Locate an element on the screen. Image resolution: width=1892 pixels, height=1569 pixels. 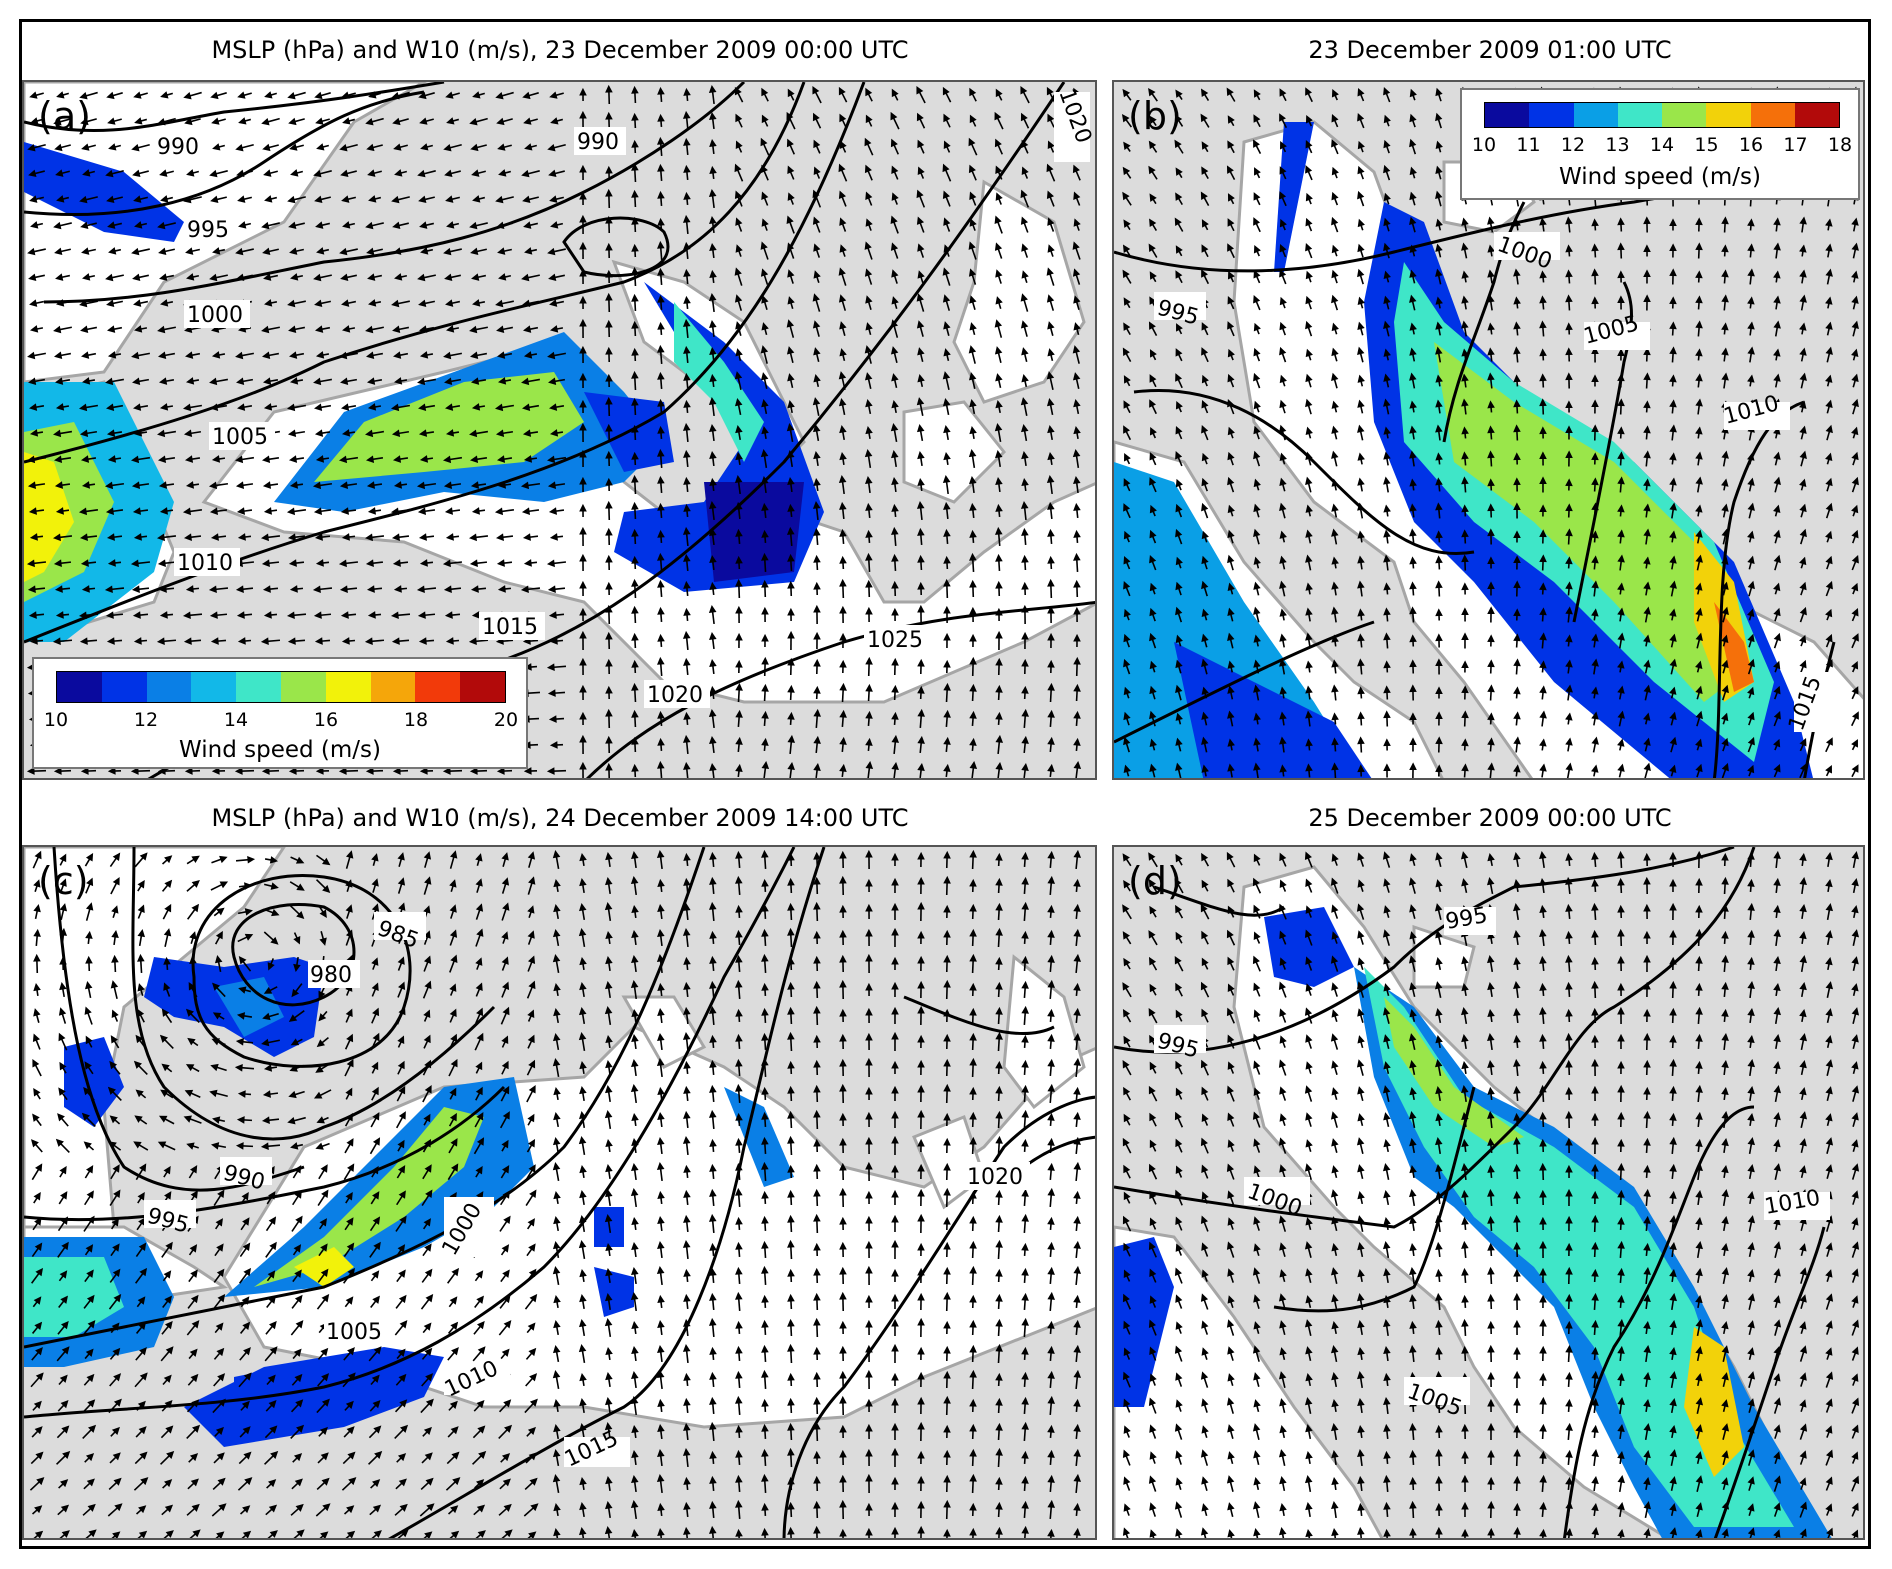
contour-label: 1020 is located at coordinates (995, 1177).